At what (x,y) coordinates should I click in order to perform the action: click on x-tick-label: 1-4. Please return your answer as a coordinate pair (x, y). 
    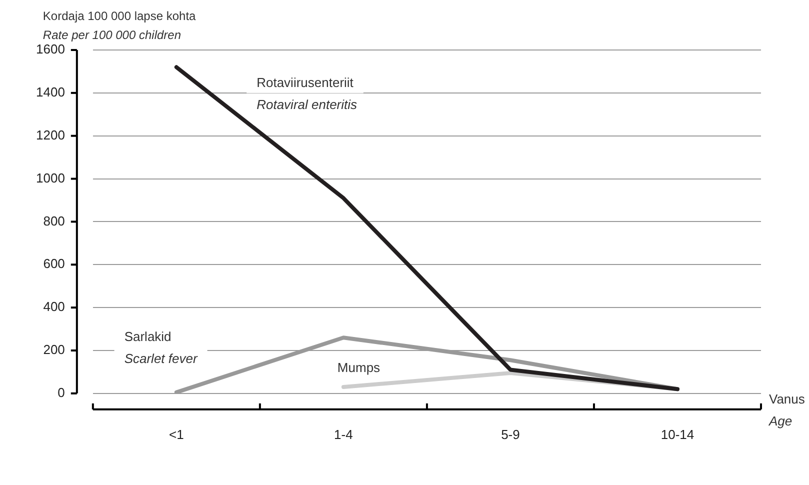
    Looking at the image, I should click on (343, 434).